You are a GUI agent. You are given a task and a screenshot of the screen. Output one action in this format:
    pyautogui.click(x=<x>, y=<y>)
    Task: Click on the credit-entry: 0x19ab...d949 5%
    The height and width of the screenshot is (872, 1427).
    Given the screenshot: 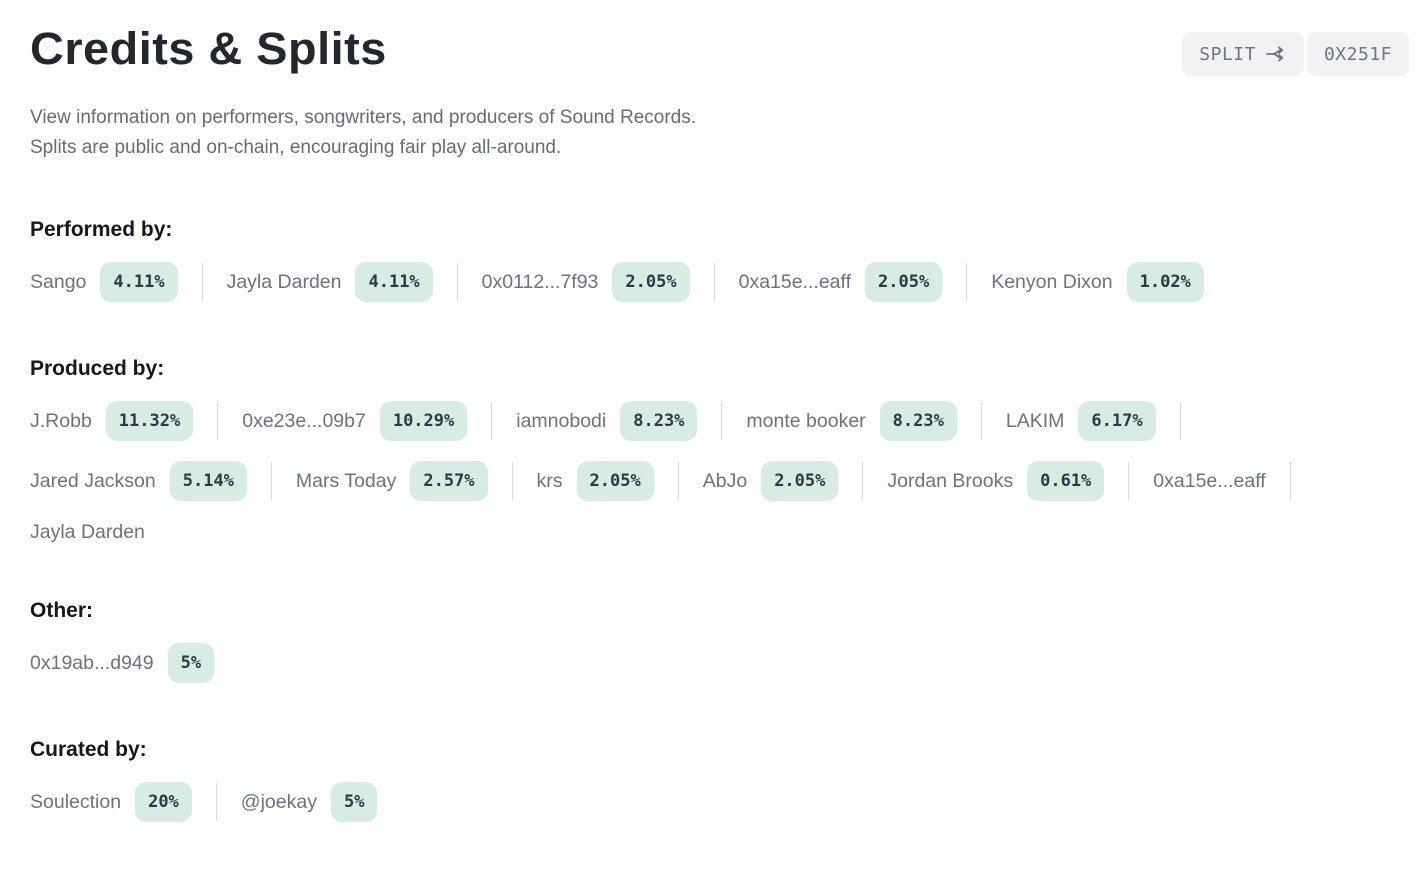 What is the action you would take?
    pyautogui.click(x=122, y=663)
    